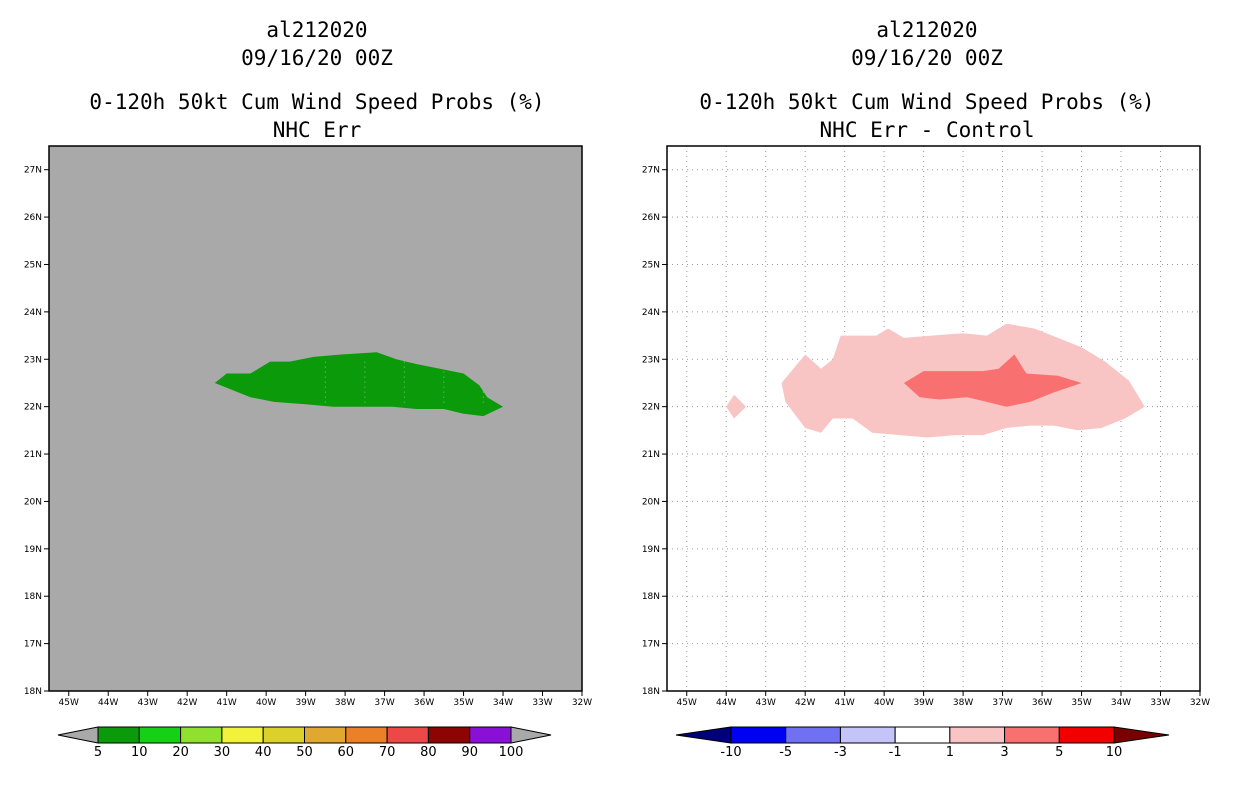 The image size is (1236, 800). Describe the element at coordinates (317, 102) in the screenshot. I see `left-chart-title: 0-120h 50kt Cum Wind Speed Probs (%)` at that location.